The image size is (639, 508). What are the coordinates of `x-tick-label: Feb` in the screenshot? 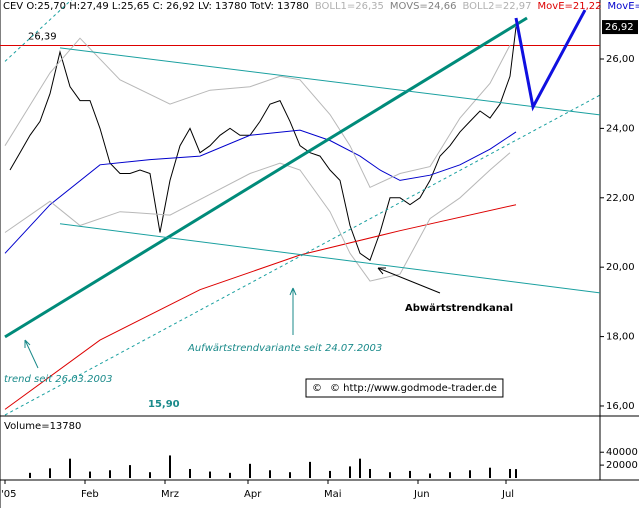 It's located at (90, 494).